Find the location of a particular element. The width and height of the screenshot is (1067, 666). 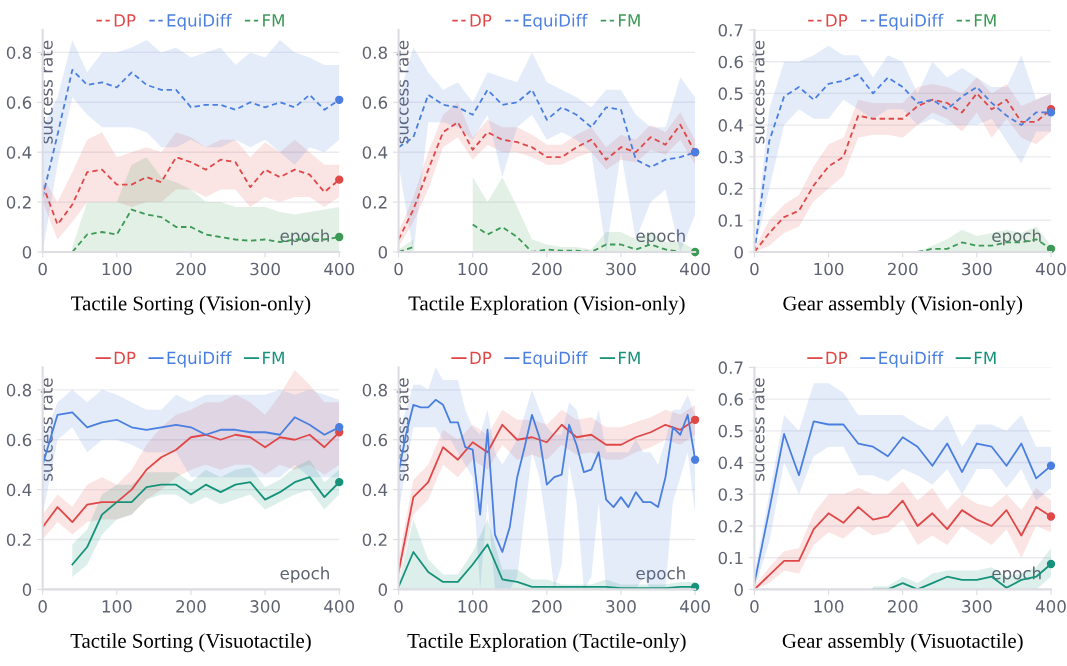

text: Tactile Sorting (Visuotactile) is located at coordinates (190, 643).